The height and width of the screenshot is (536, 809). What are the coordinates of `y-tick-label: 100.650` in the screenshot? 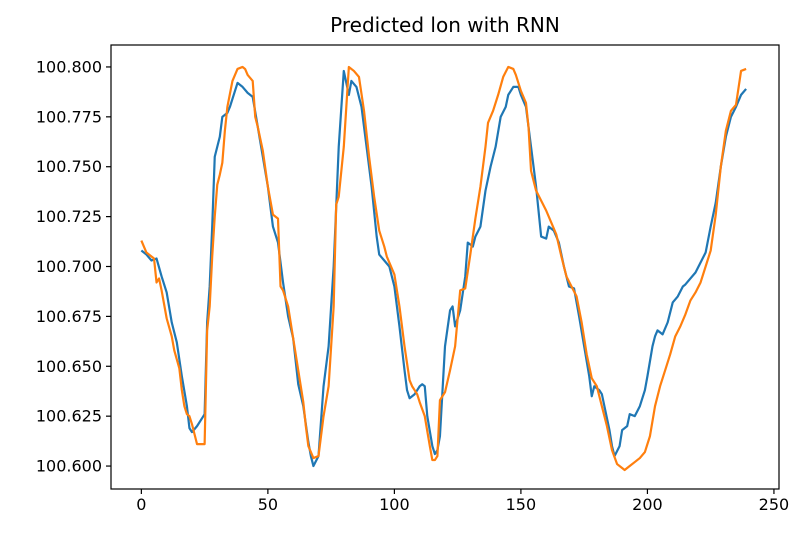 It's located at (69, 366).